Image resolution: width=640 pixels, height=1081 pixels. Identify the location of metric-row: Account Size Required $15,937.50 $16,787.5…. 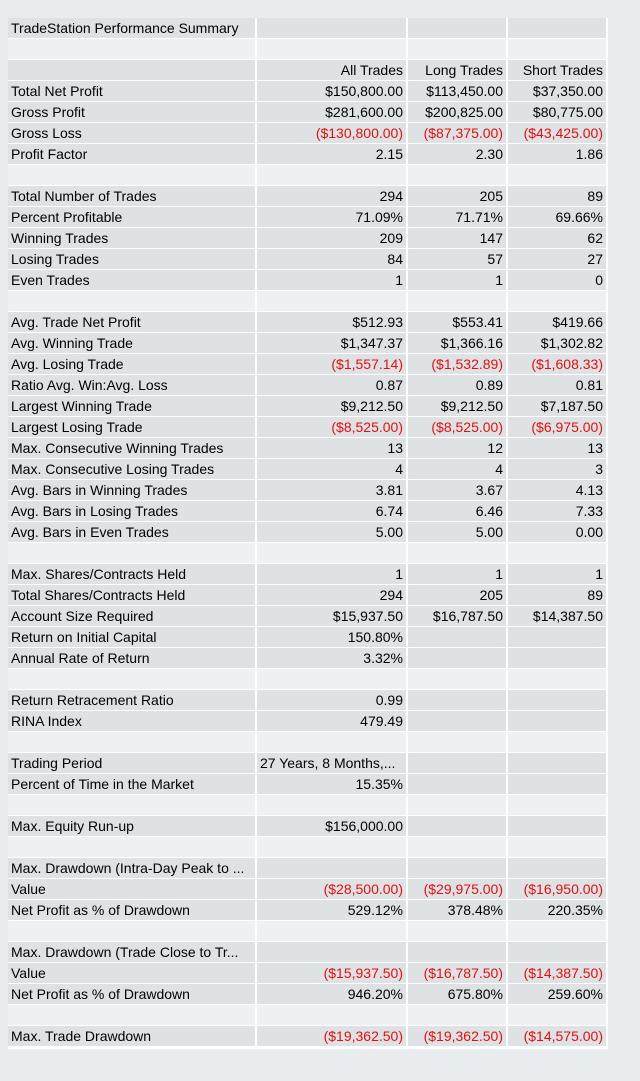
(308, 616).